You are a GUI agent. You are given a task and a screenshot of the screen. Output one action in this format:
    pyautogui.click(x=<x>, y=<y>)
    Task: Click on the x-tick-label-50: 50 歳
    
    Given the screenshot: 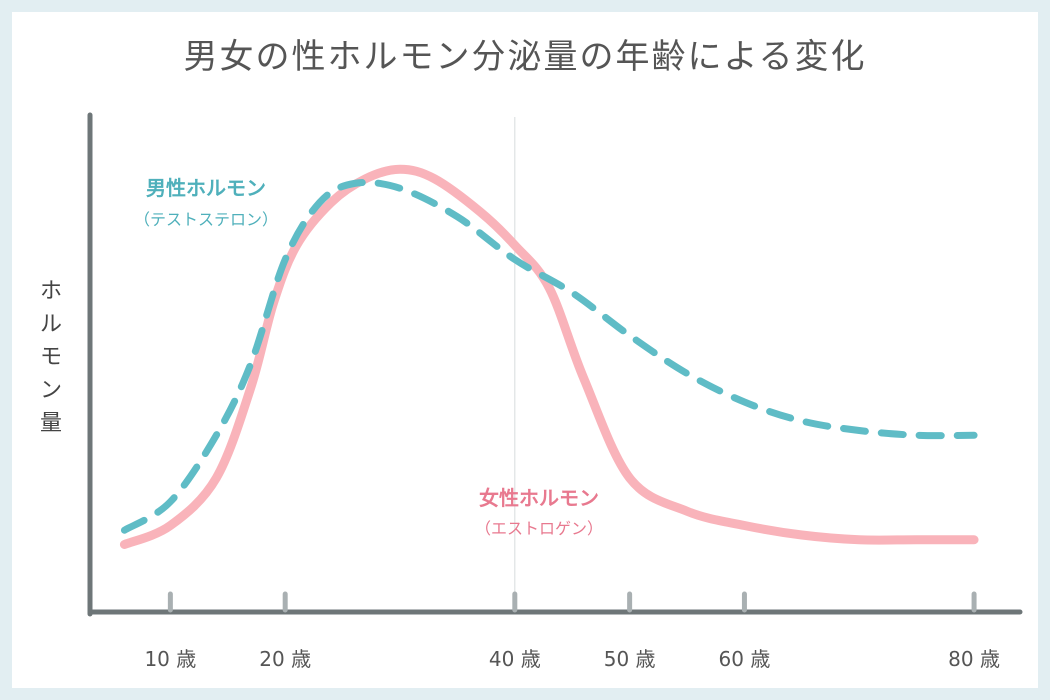 What is the action you would take?
    pyautogui.click(x=630, y=659)
    